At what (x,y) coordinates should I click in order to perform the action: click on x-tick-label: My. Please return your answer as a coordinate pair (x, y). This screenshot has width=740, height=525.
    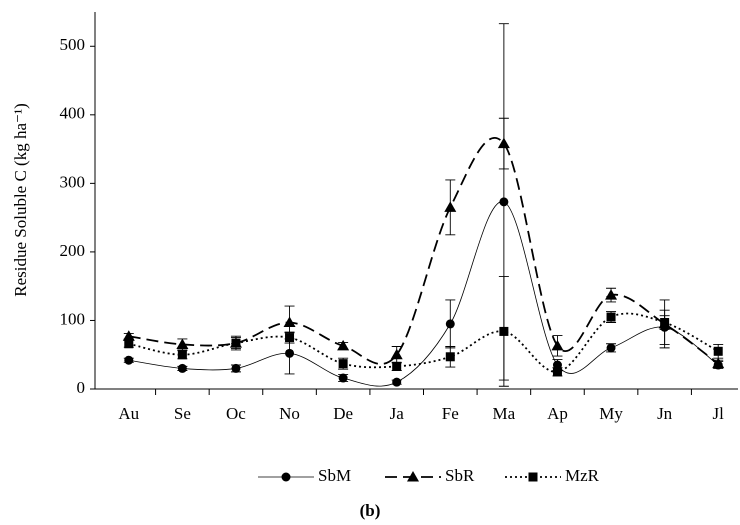
    Looking at the image, I should click on (611, 413).